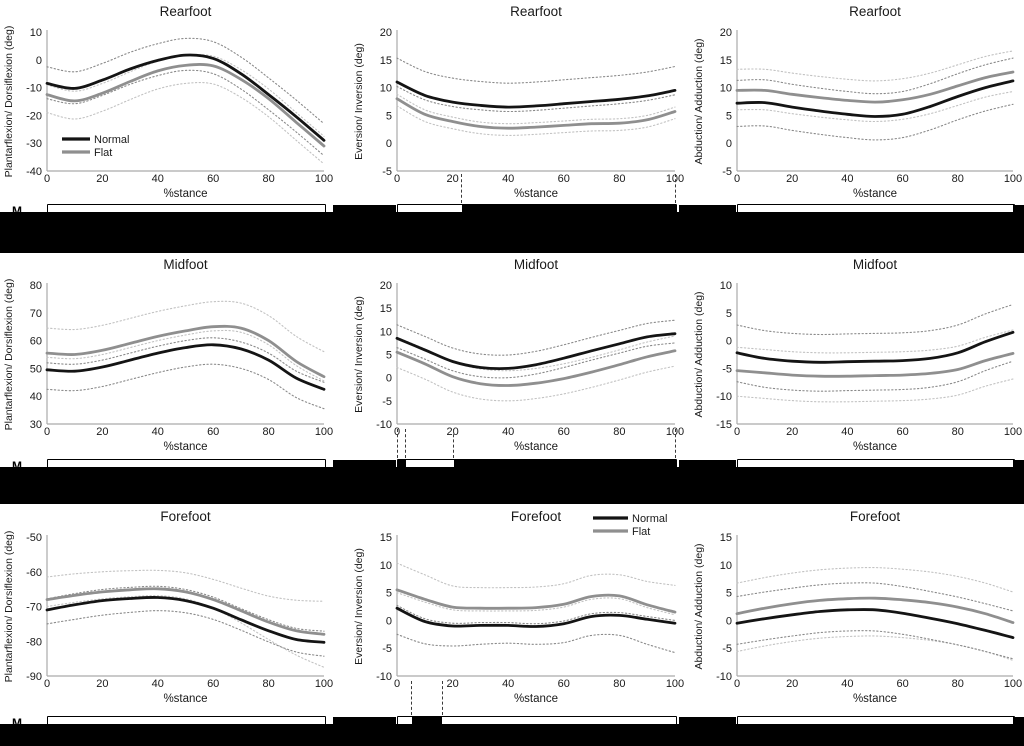 The height and width of the screenshot is (746, 1024). Describe the element at coordinates (9, 607) in the screenshot. I see `y-axis-label: Plantarflexion/ Dorsiflexion (deg)` at that location.